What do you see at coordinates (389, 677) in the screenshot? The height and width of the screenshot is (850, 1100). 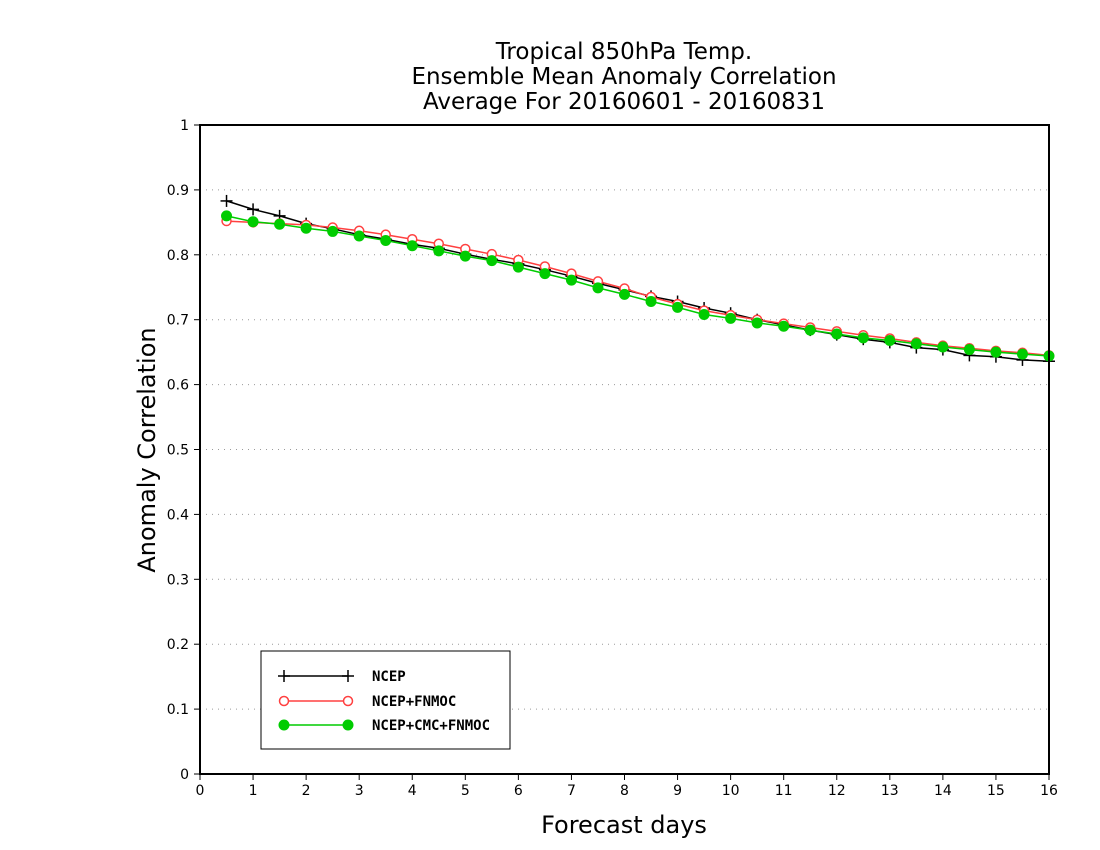 I see `legend-label: NCEP` at bounding box center [389, 677].